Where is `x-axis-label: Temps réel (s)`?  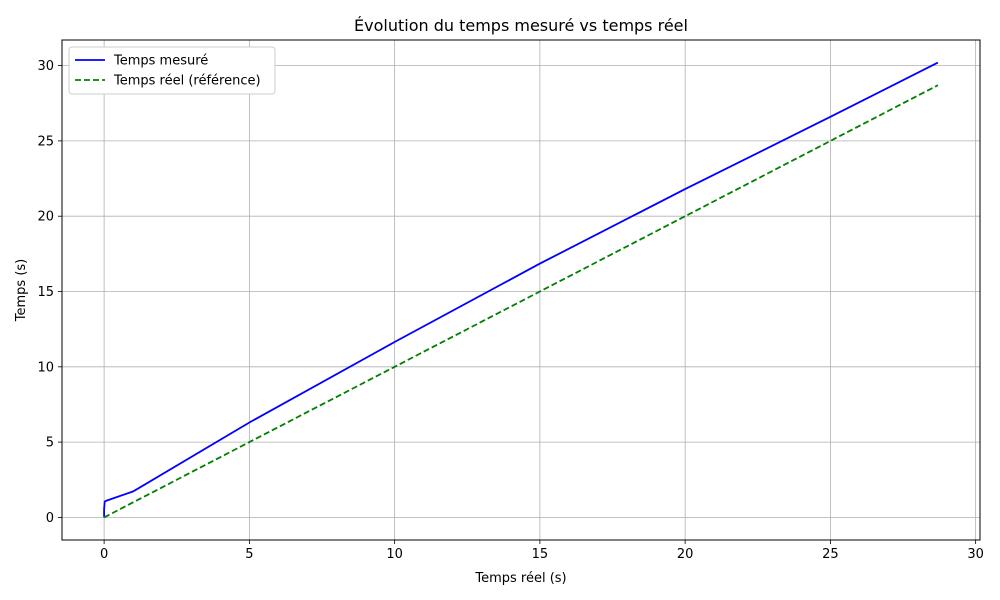 x-axis-label: Temps réel (s) is located at coordinates (520, 578).